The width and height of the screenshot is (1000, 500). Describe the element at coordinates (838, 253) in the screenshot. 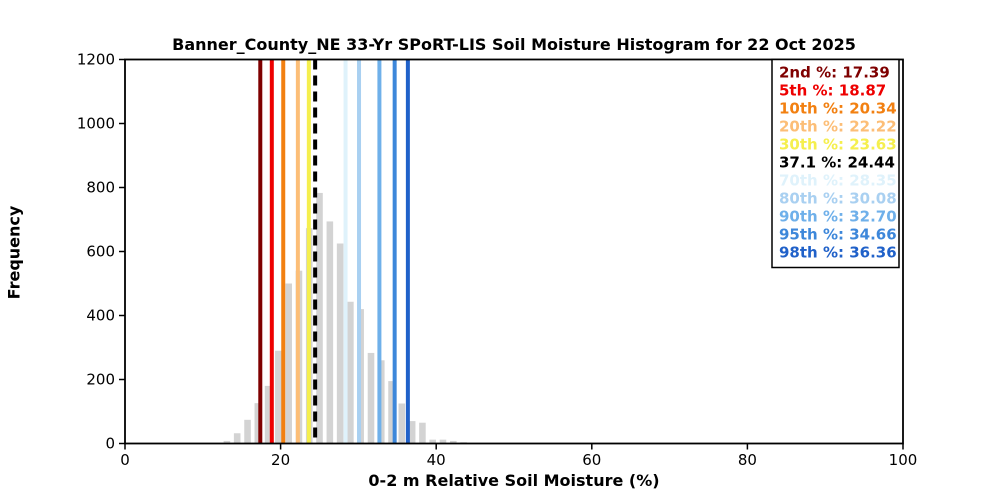

I see `legend-entry: 98th %: 36.36` at that location.